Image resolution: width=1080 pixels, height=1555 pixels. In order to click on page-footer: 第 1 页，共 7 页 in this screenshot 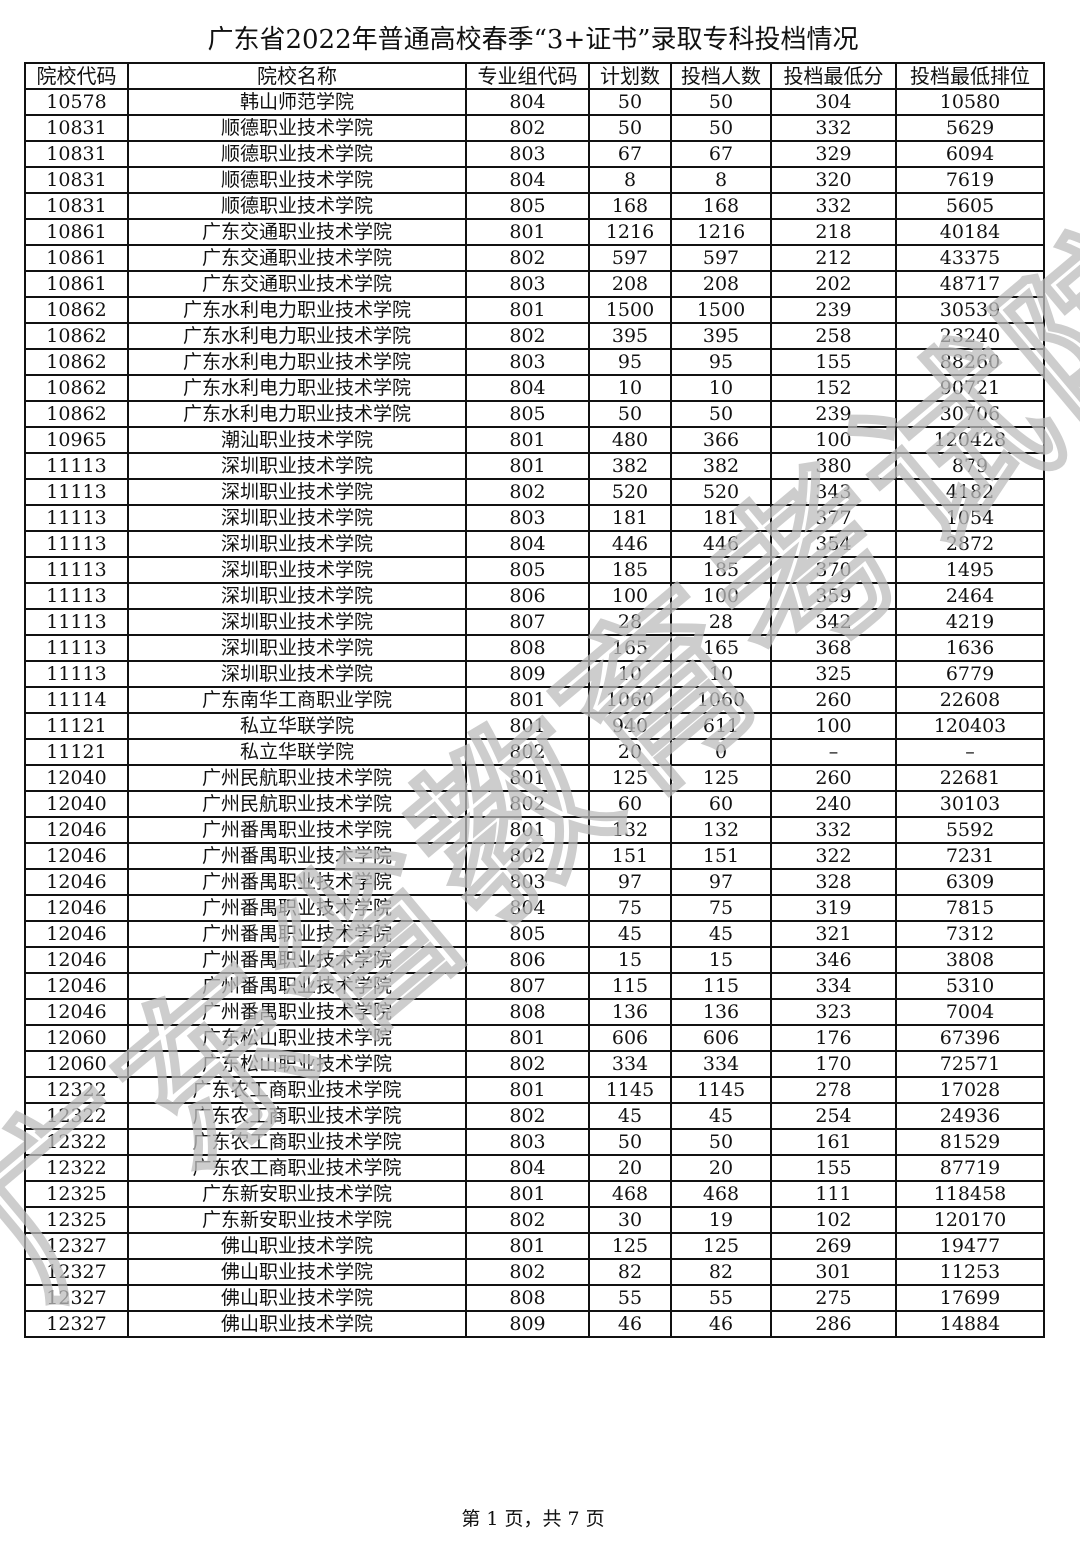, I will do `click(533, 1519)`.